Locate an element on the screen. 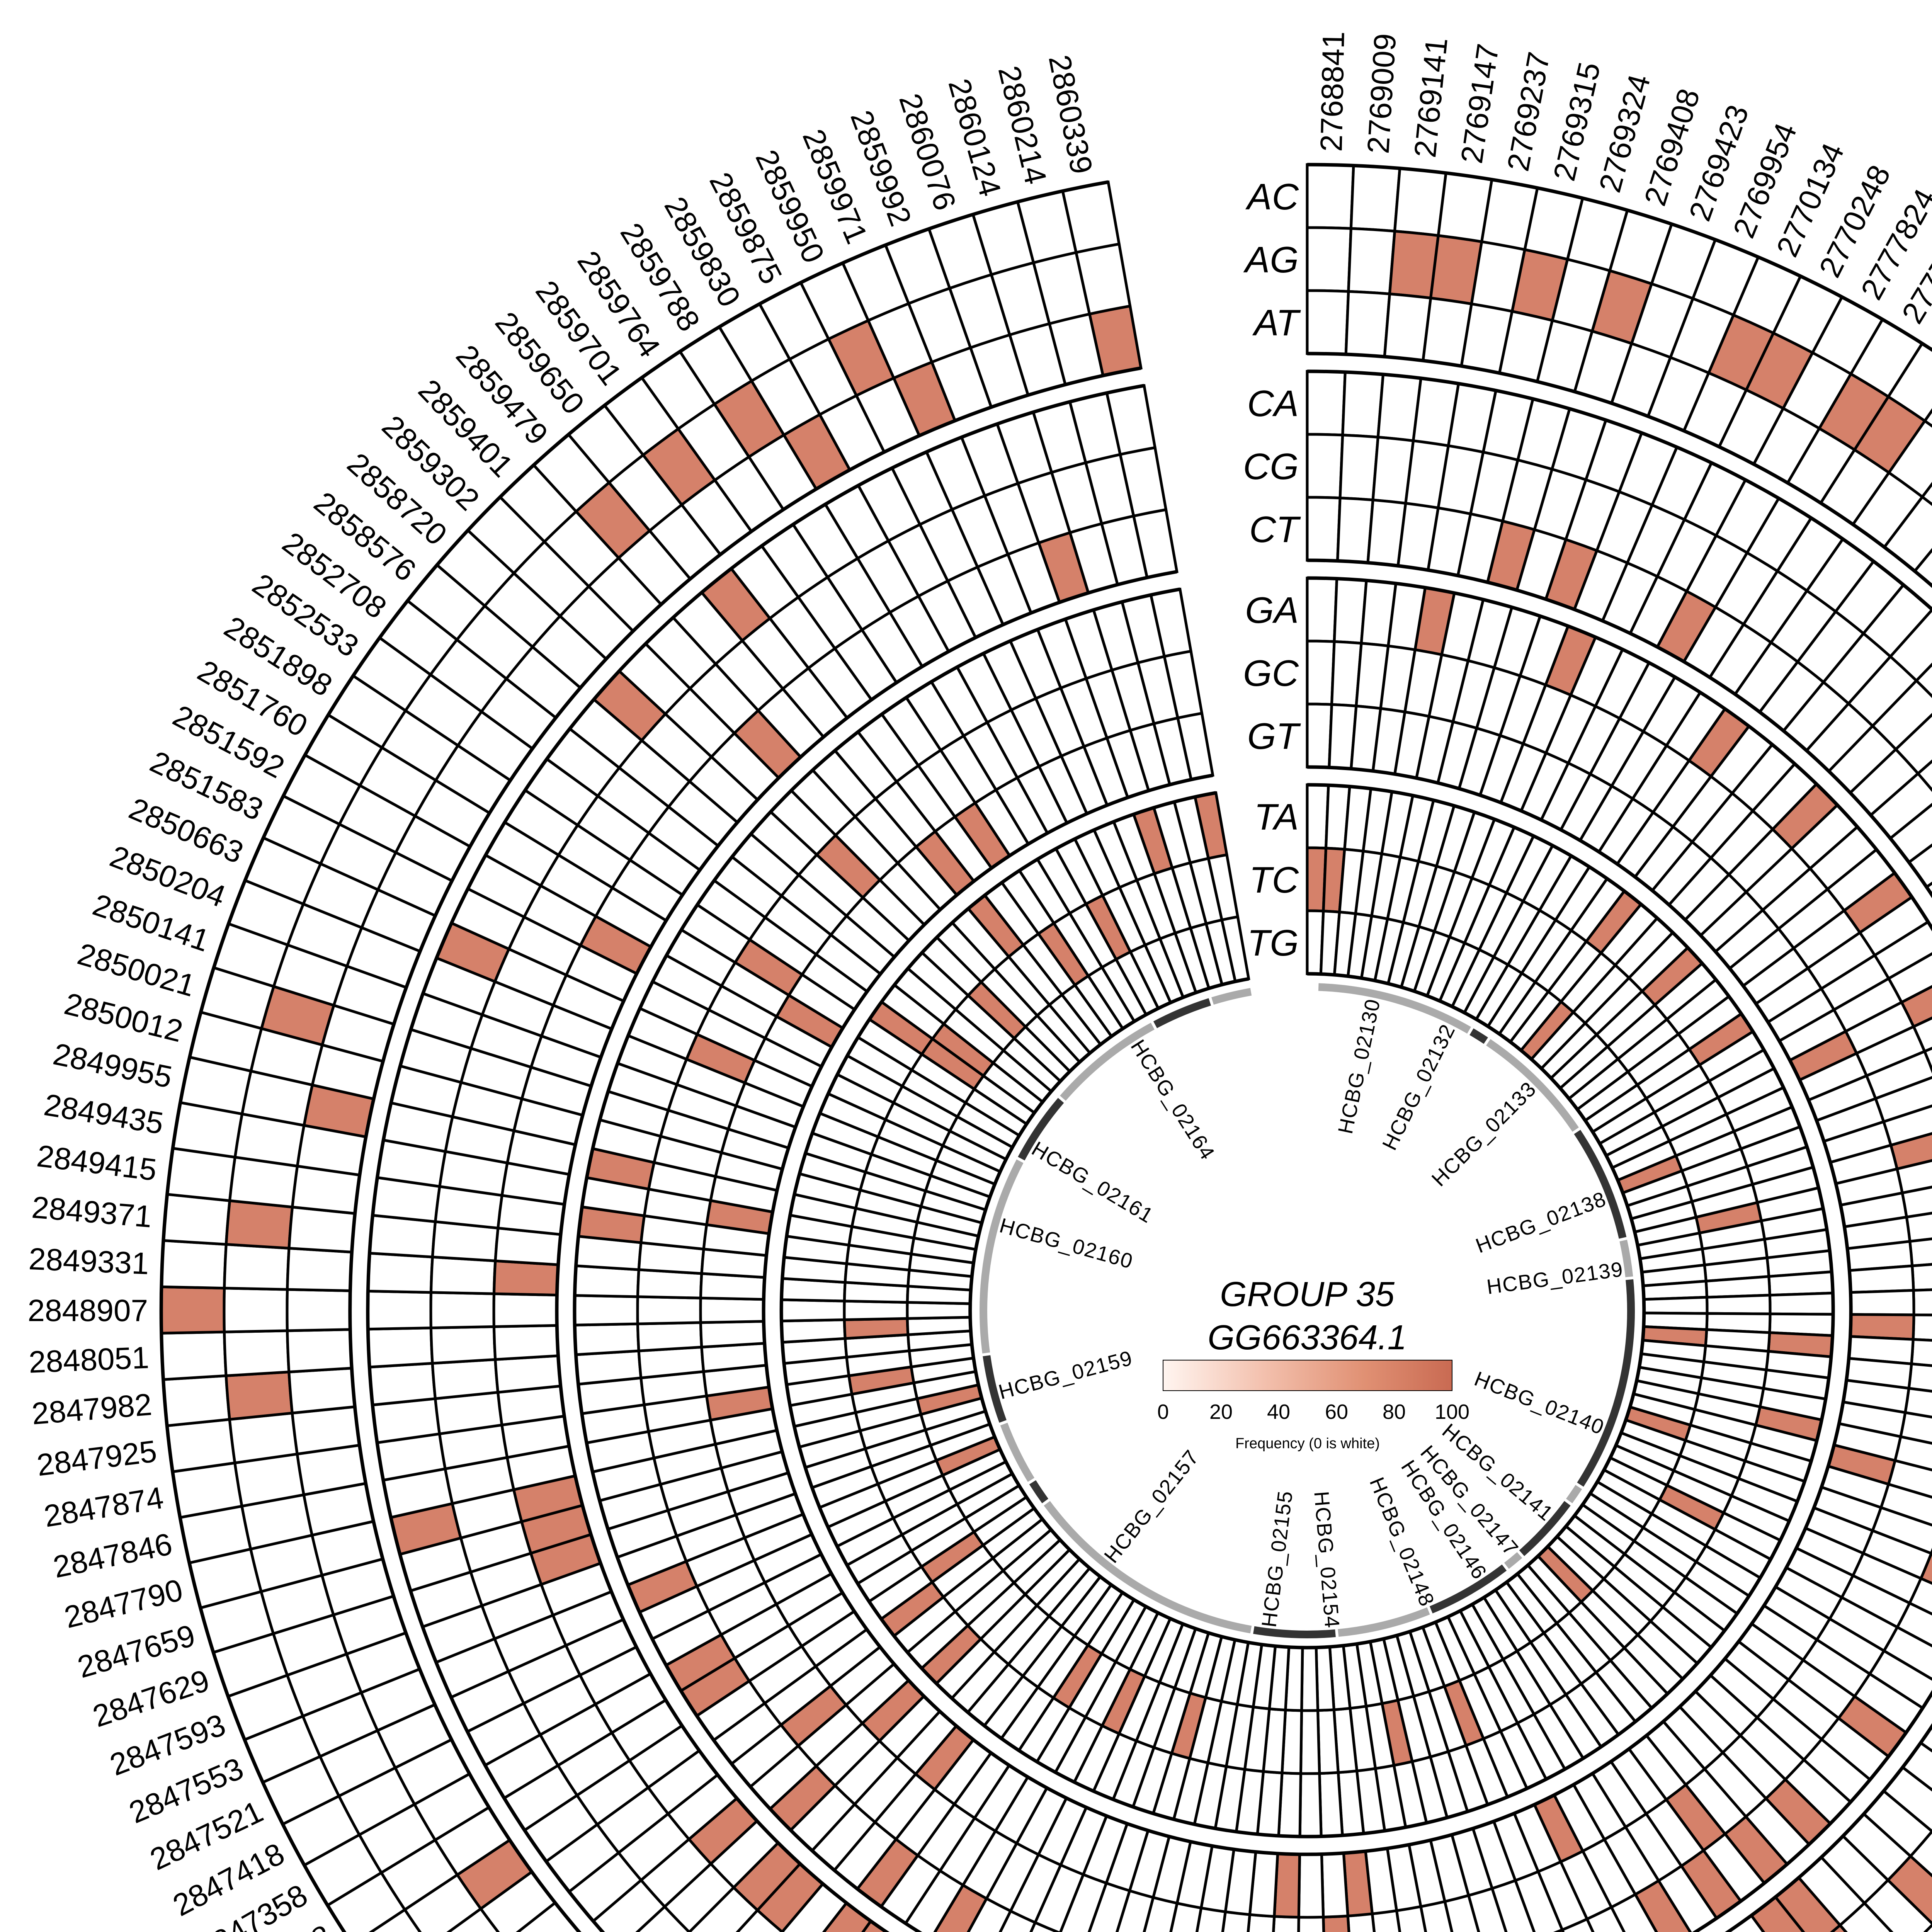  svg-text: TC is located at coordinates (1274, 880).